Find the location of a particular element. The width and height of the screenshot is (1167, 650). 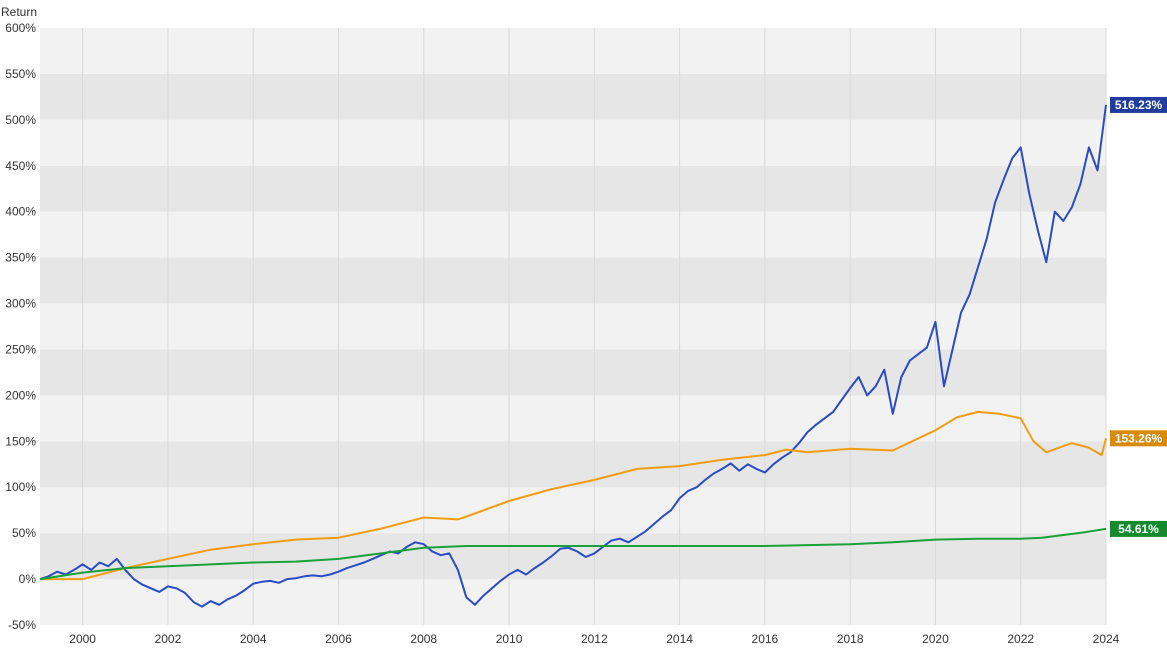

y-axis-title: Return is located at coordinates (19, 12).